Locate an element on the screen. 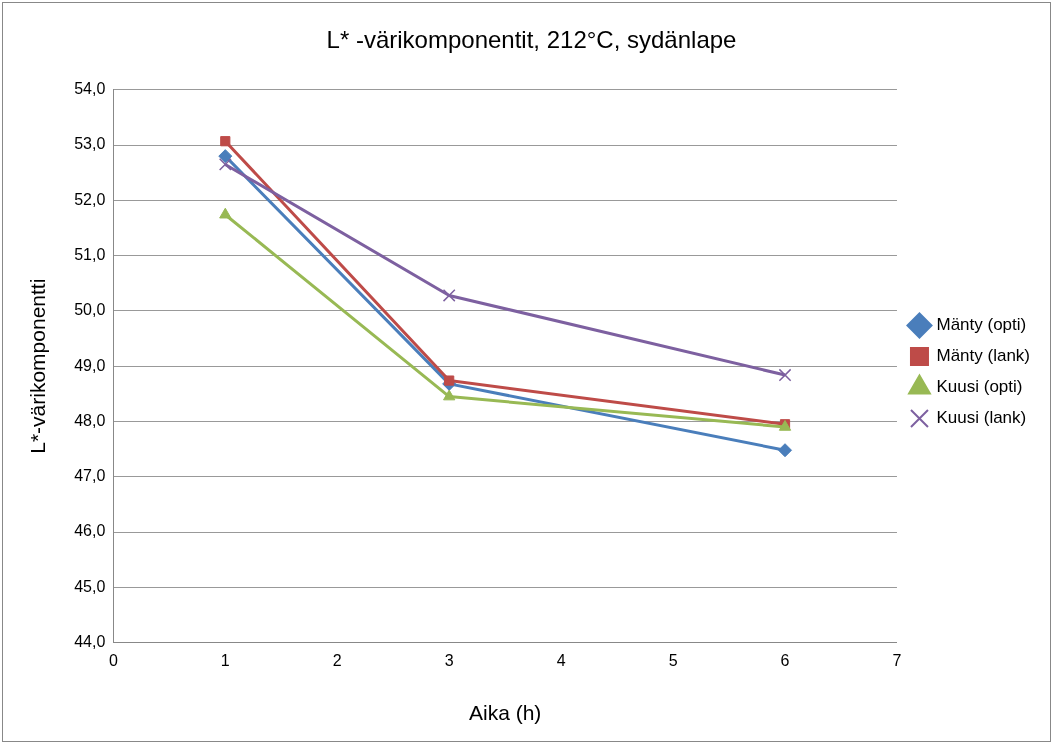 Image resolution: width=1055 pixels, height=746 pixels. x-tick-label: 3 is located at coordinates (449, 660).